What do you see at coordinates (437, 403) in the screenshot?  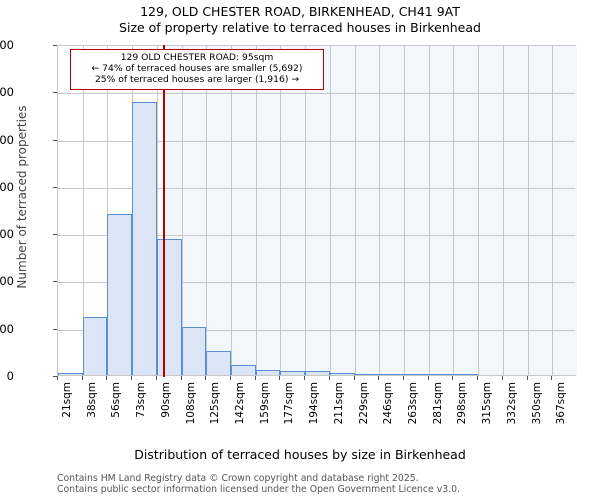 I see `x-tick-label: 281sqm` at bounding box center [437, 403].